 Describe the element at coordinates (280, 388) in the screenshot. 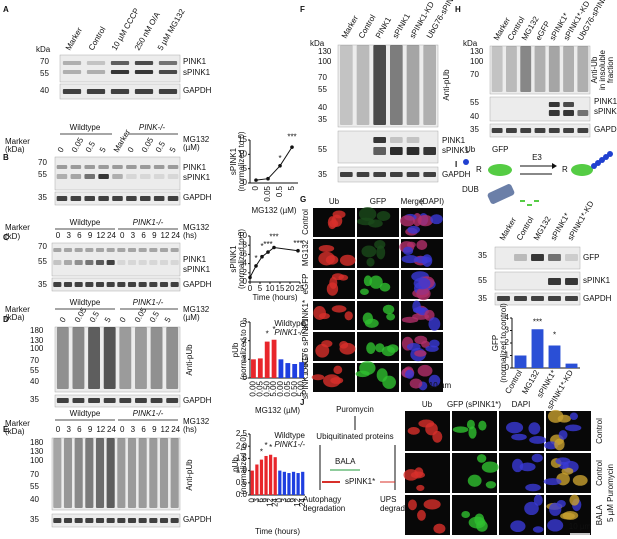

I see `x-tick-label: 0.00` at that location.